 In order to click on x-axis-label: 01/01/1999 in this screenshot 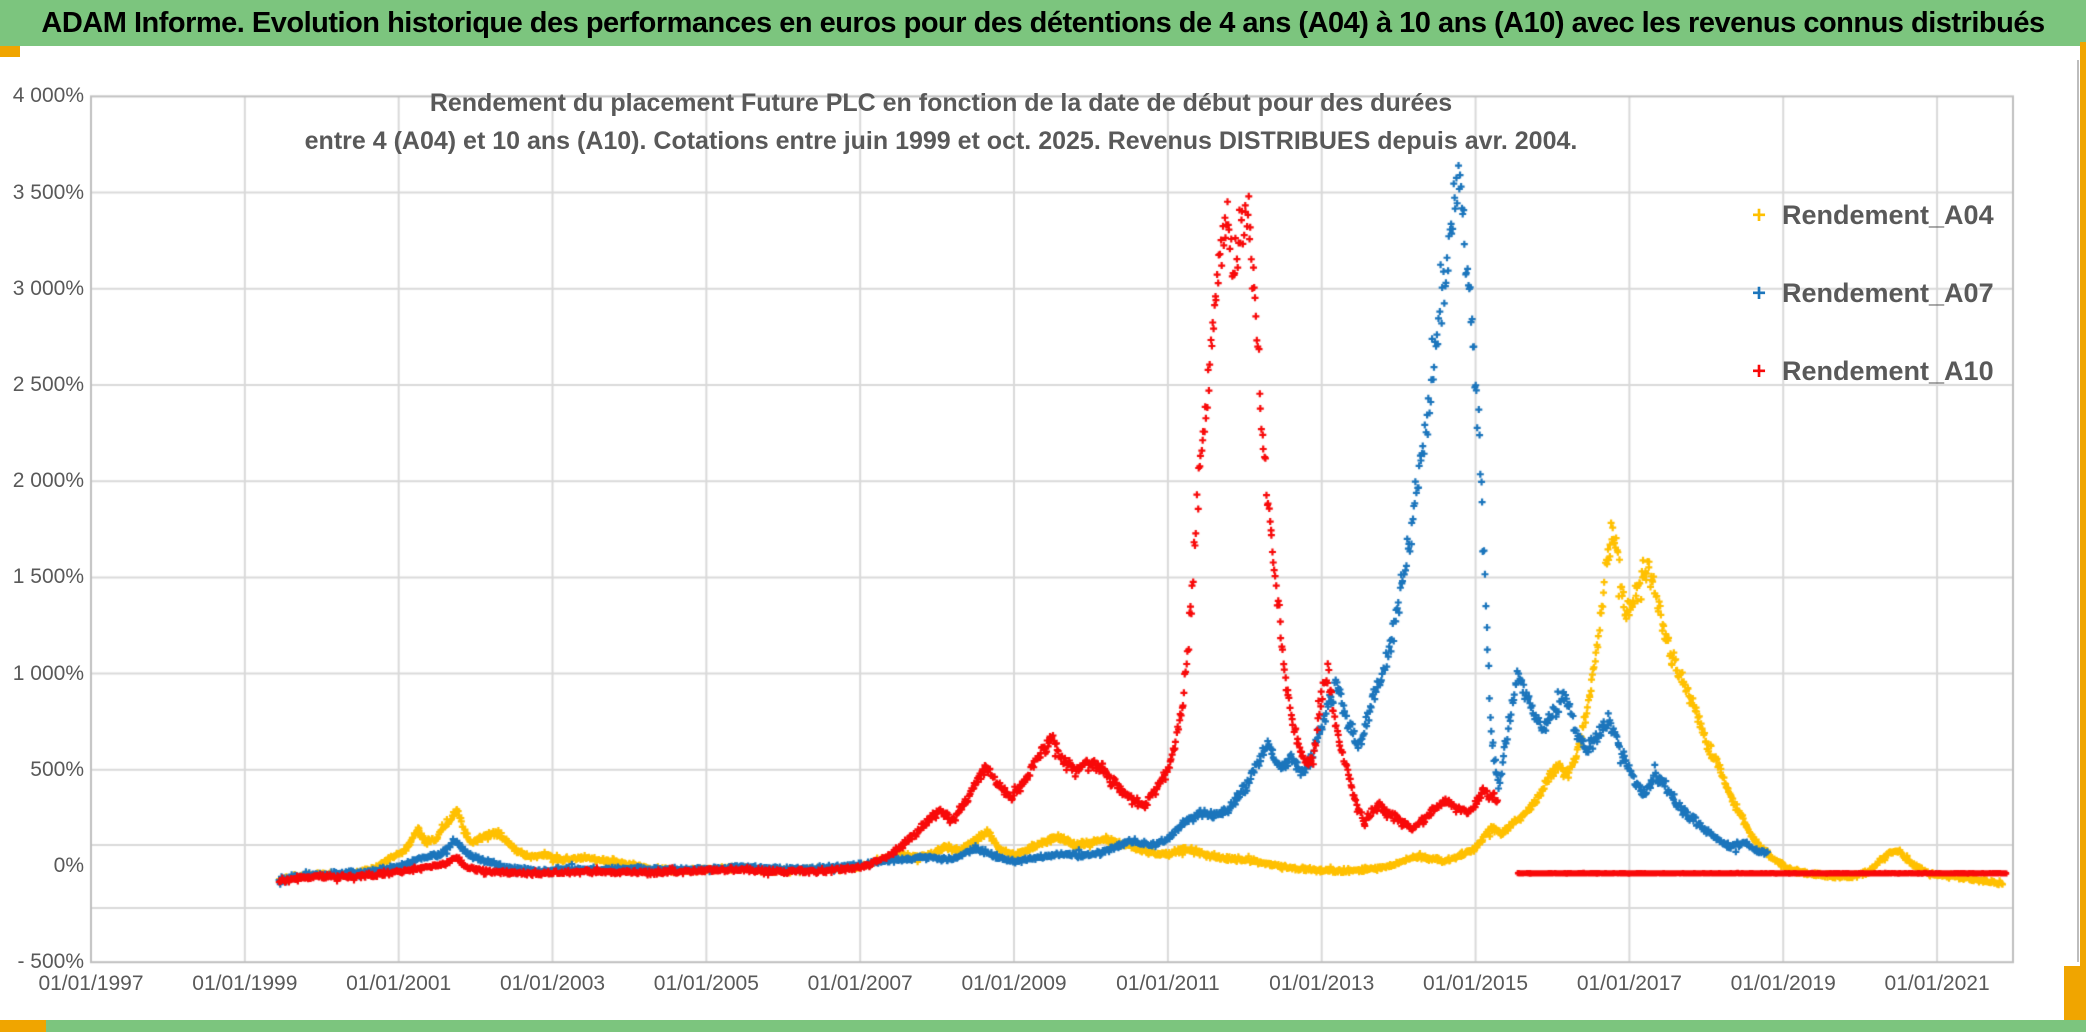, I will do `click(245, 983)`.